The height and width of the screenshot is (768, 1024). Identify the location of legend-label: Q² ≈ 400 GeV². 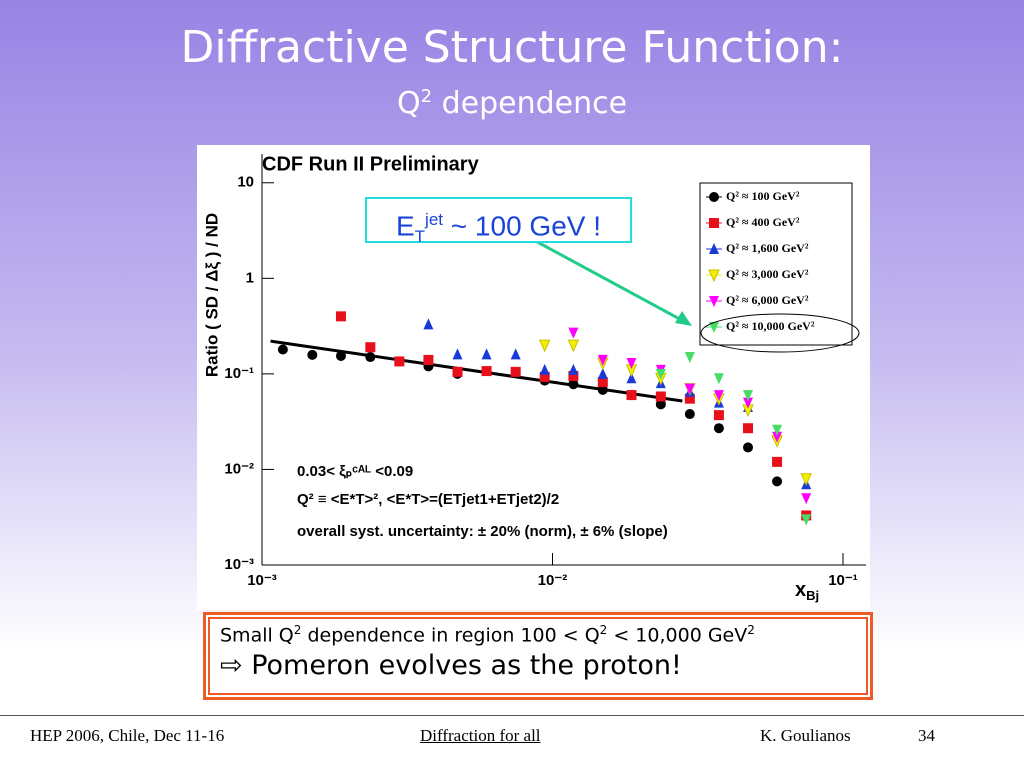
(763, 222).